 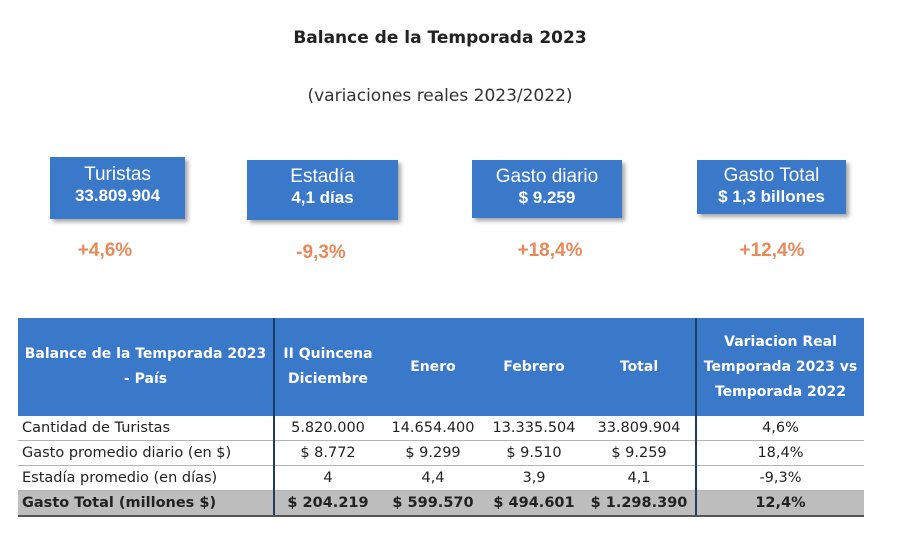 I want to click on header-cell: Balance de la Temporada 2023 - País, so click(x=146, y=367).